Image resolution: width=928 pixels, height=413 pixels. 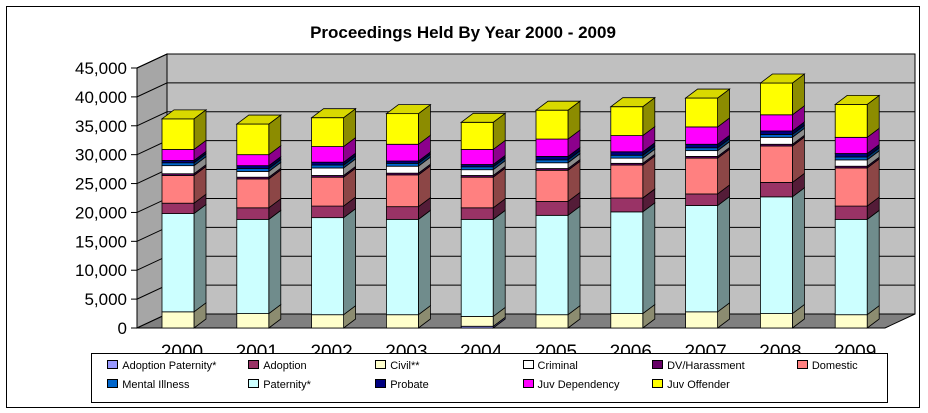 I want to click on bar-2008-juv-offender, so click(x=776, y=99).